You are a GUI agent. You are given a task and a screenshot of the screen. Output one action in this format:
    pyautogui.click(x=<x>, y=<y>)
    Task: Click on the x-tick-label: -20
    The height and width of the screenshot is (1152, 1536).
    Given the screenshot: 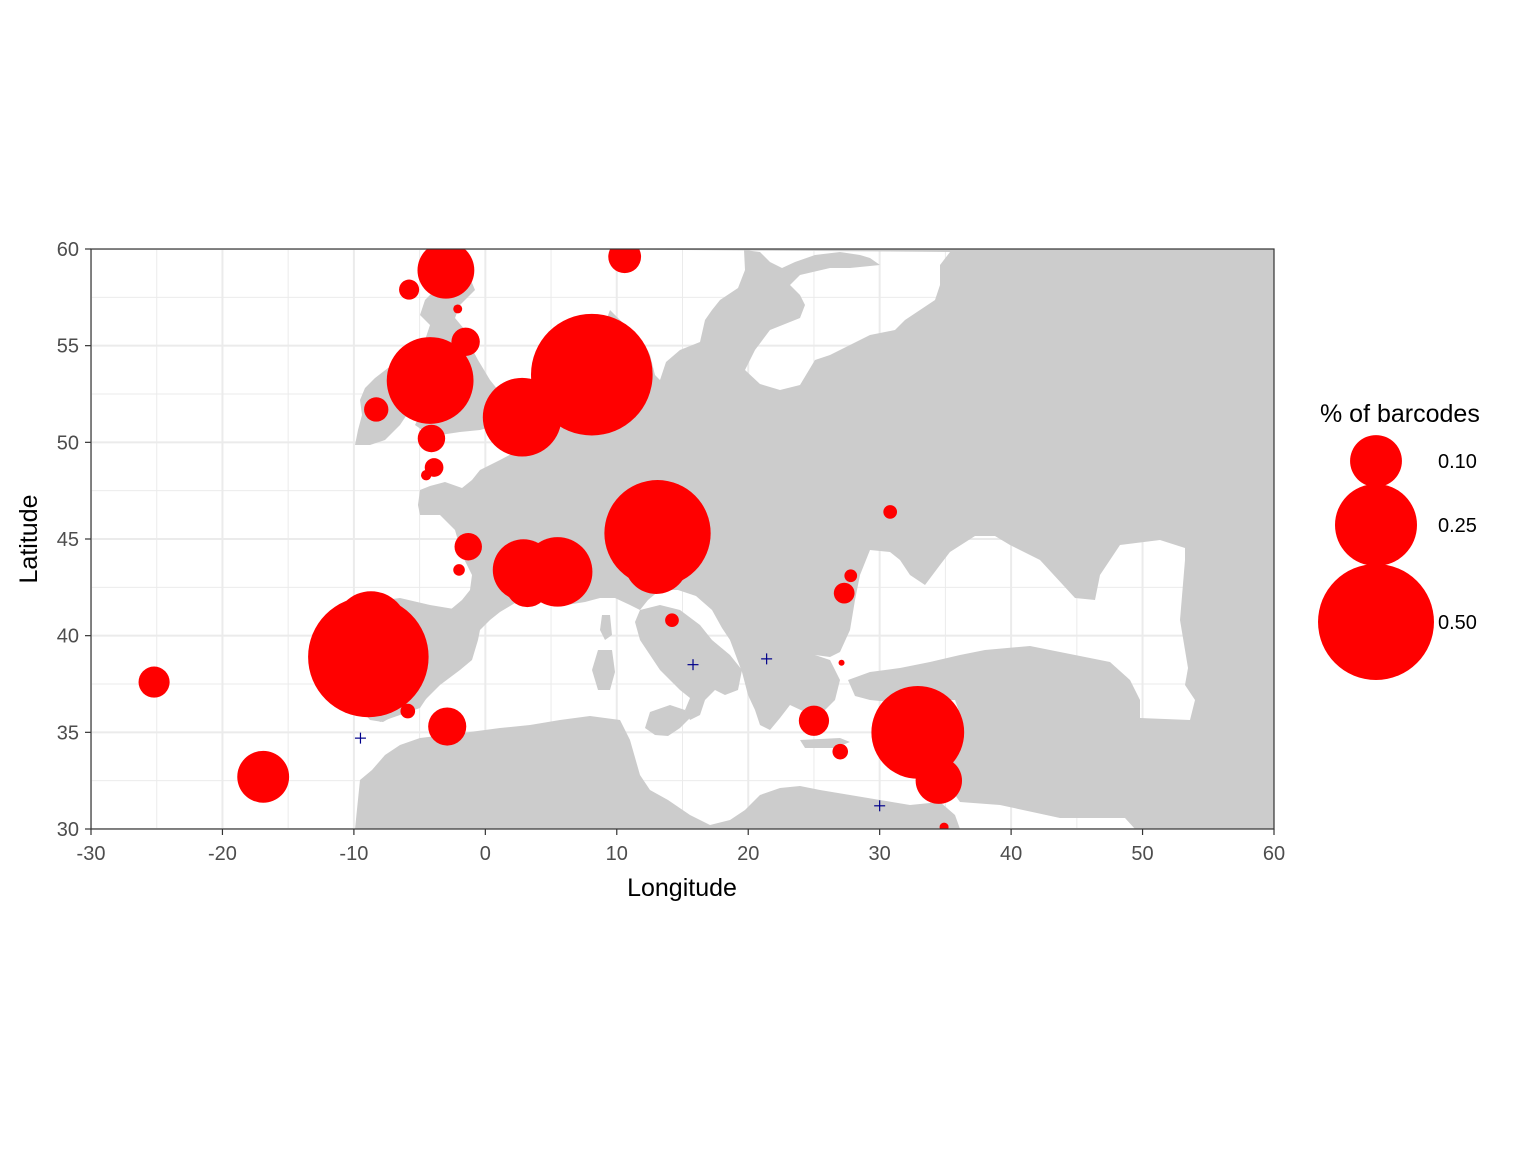 What is the action you would take?
    pyautogui.click(x=222, y=854)
    